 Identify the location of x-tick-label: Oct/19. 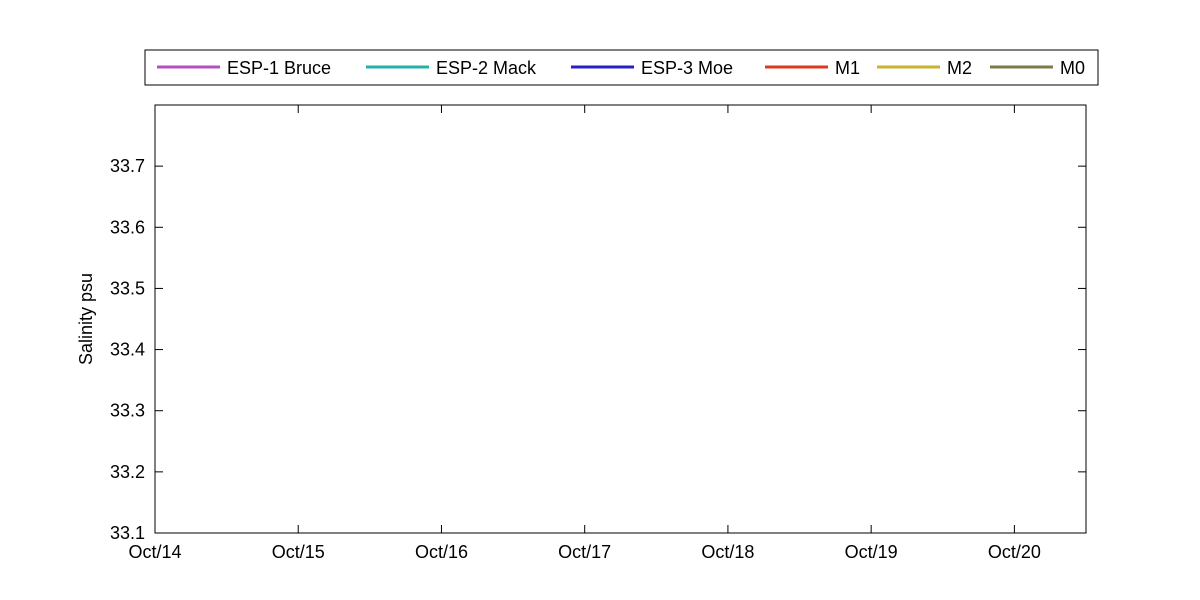
(871, 552).